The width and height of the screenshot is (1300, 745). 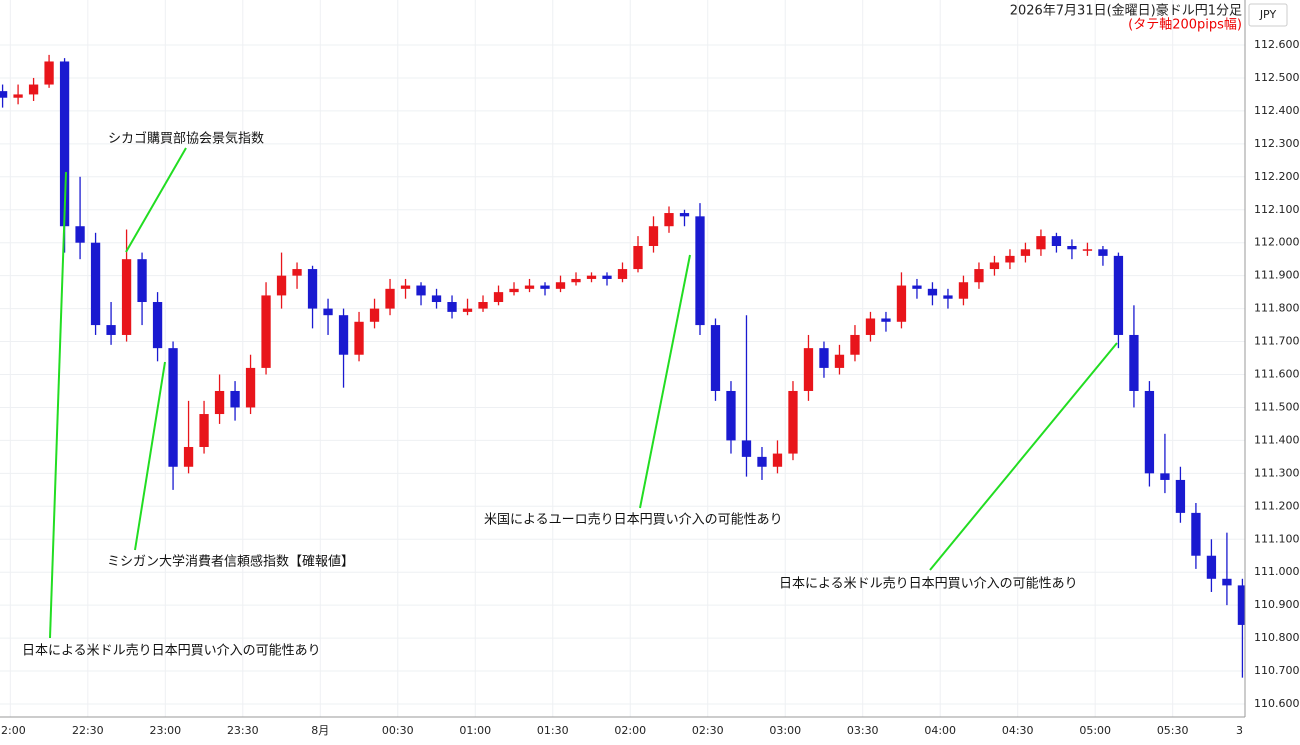 I want to click on x-tick-label: 23:30, so click(x=243, y=730).